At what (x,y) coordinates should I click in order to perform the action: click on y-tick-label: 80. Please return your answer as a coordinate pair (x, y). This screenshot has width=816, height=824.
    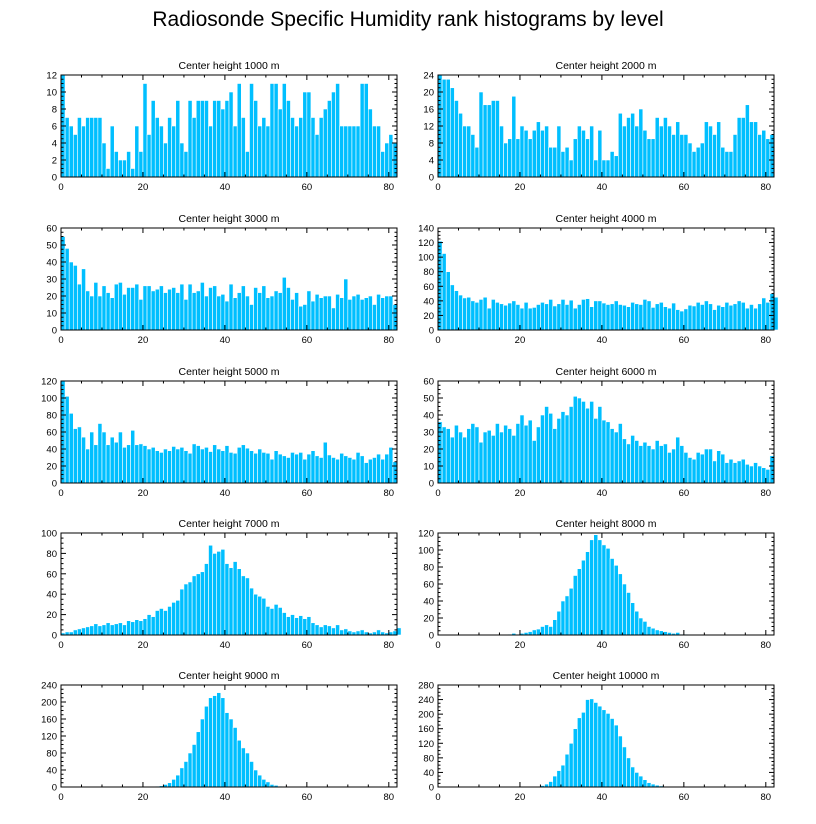
    Looking at the image, I should click on (428, 568).